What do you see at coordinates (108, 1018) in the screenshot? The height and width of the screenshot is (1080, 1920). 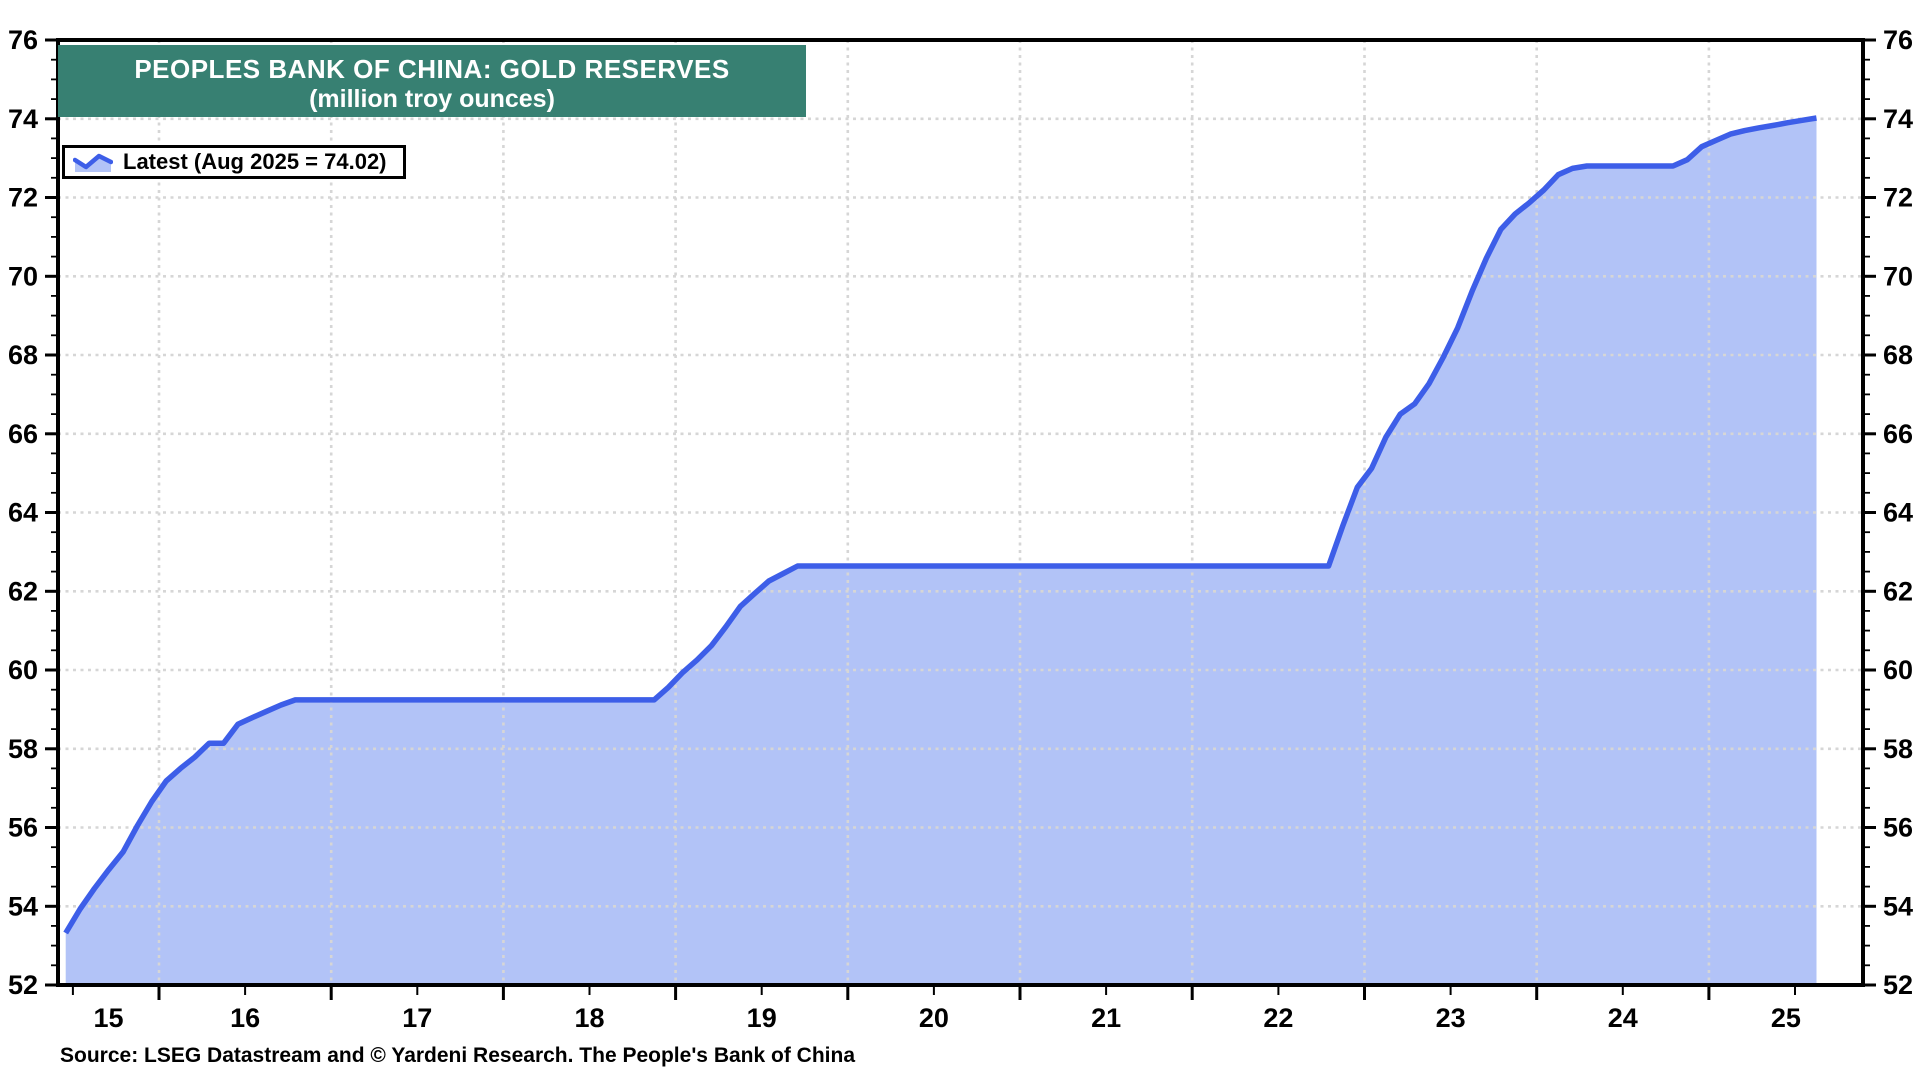 I see `x-axis-tick-label: 15` at bounding box center [108, 1018].